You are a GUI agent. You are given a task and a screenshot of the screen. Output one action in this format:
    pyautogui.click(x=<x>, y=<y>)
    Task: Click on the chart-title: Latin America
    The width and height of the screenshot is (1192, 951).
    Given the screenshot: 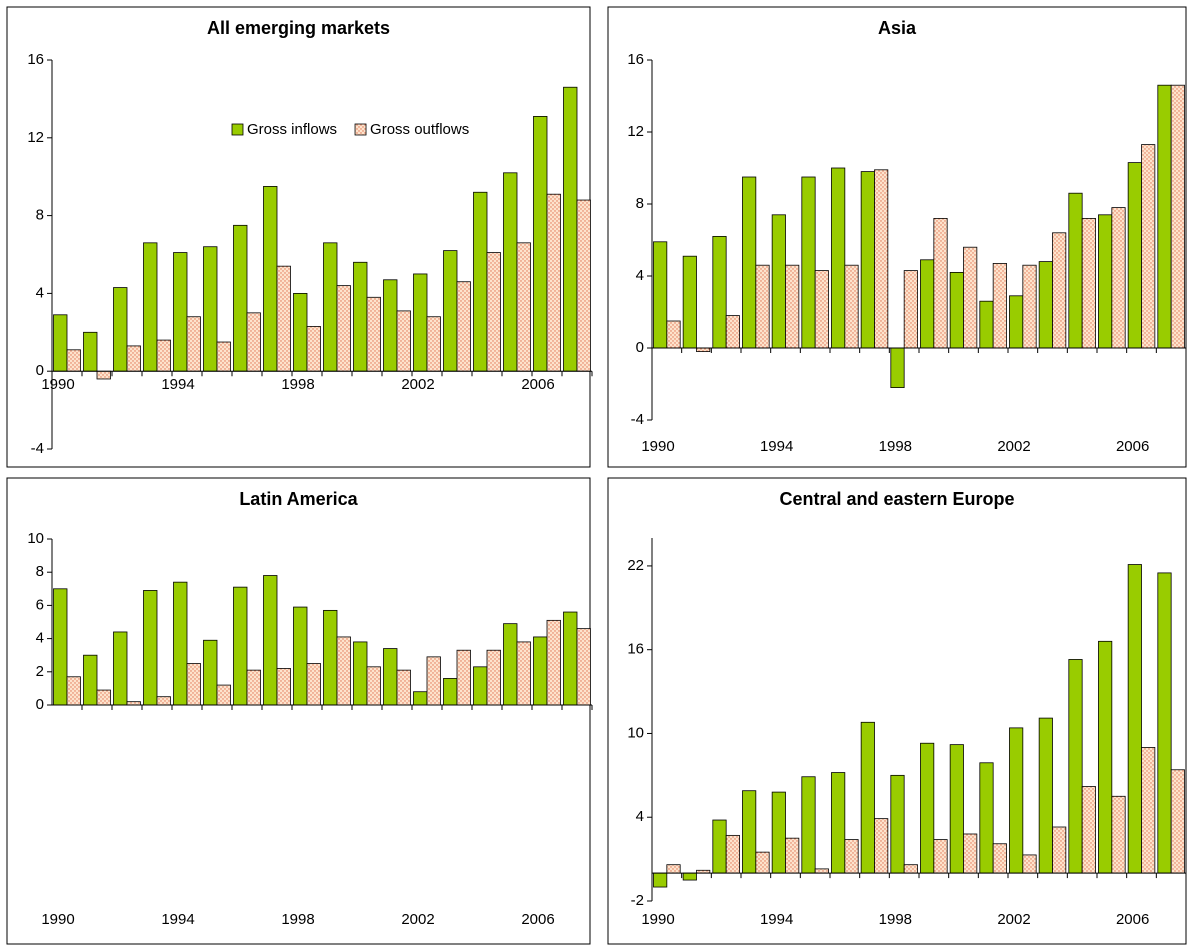 What is the action you would take?
    pyautogui.click(x=298, y=499)
    